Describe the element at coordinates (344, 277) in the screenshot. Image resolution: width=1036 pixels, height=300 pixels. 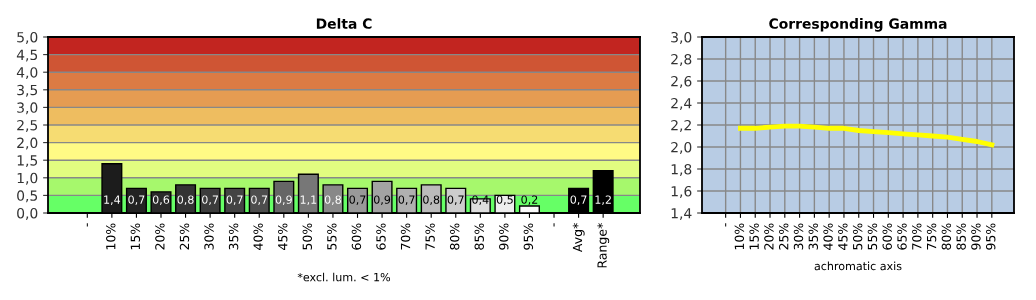
I see `text: *excl. lum. < 1%` at that location.